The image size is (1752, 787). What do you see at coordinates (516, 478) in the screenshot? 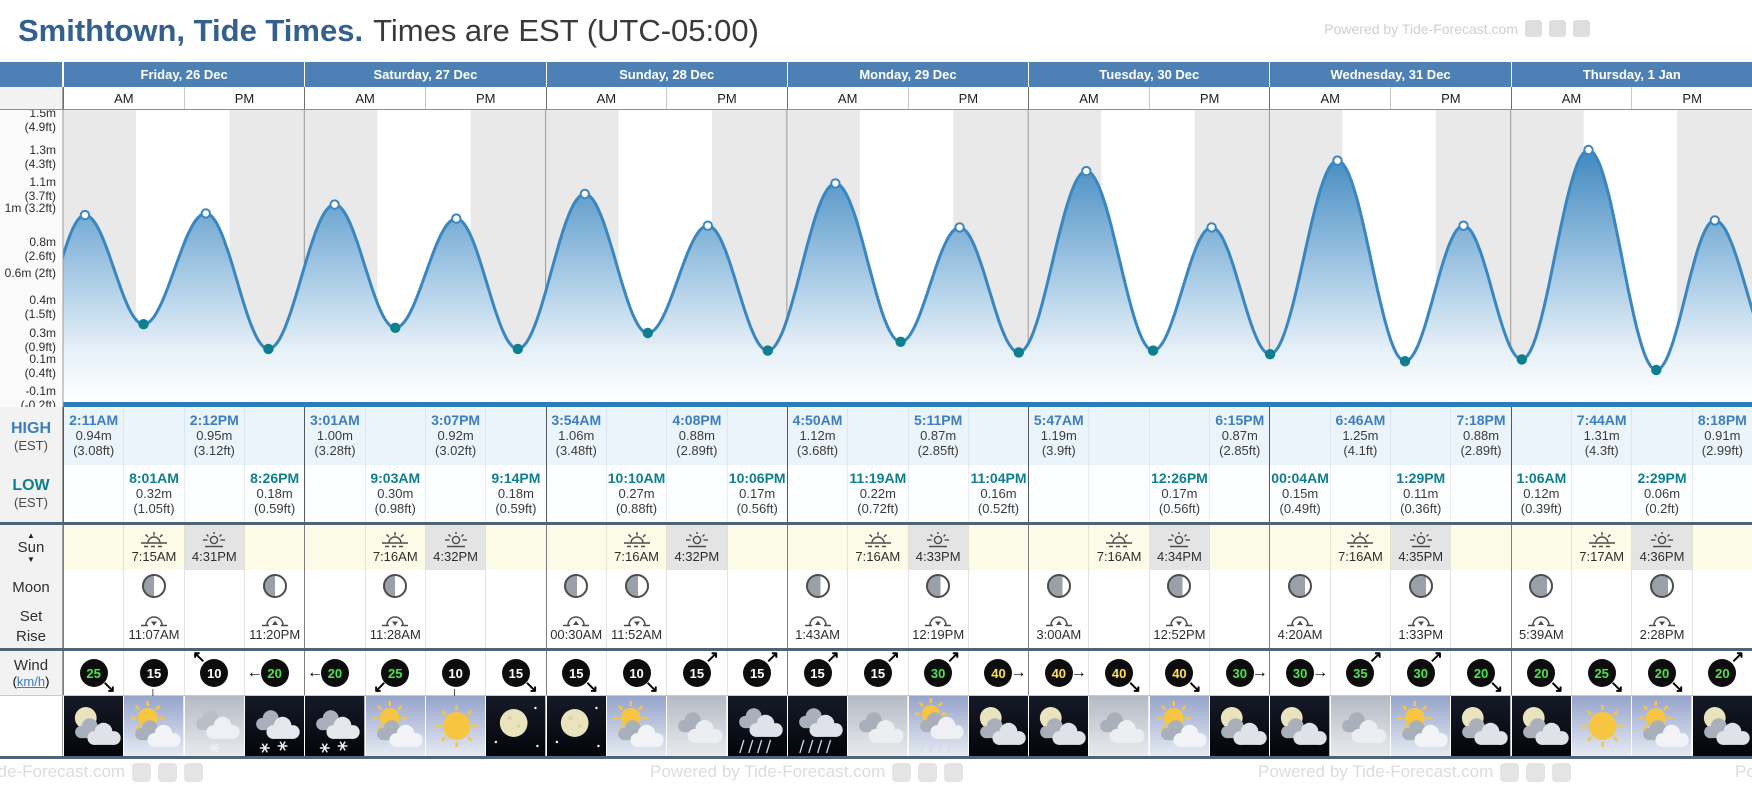
I see `tide-time: 9:14PM` at bounding box center [516, 478].